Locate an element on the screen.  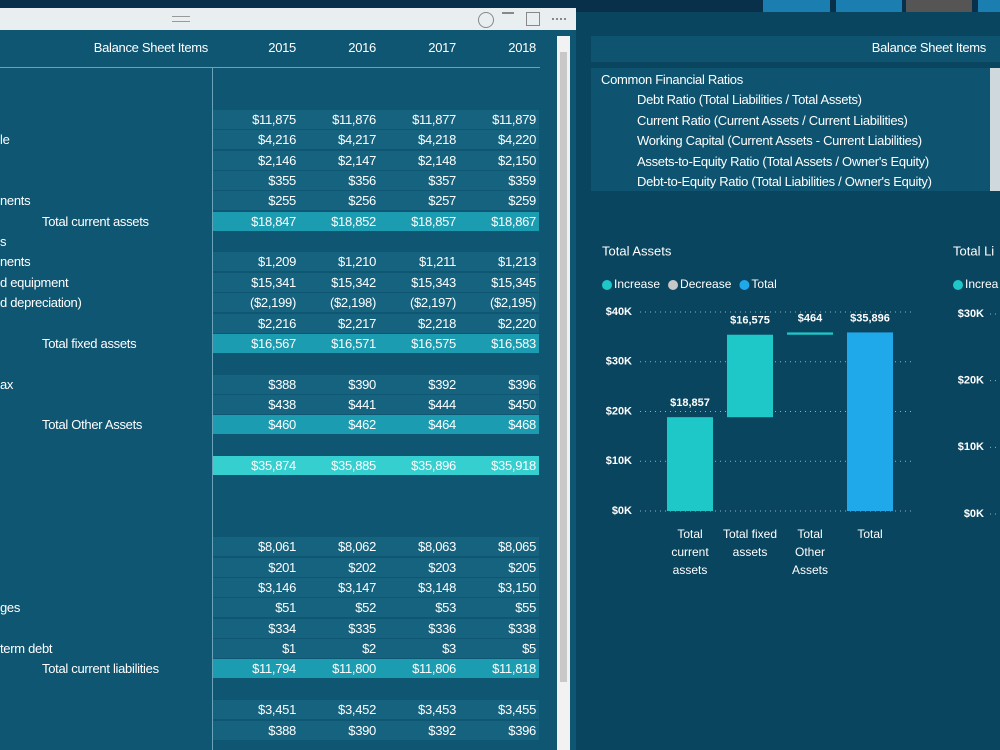
cell-value: $336 is located at coordinates (442, 628).